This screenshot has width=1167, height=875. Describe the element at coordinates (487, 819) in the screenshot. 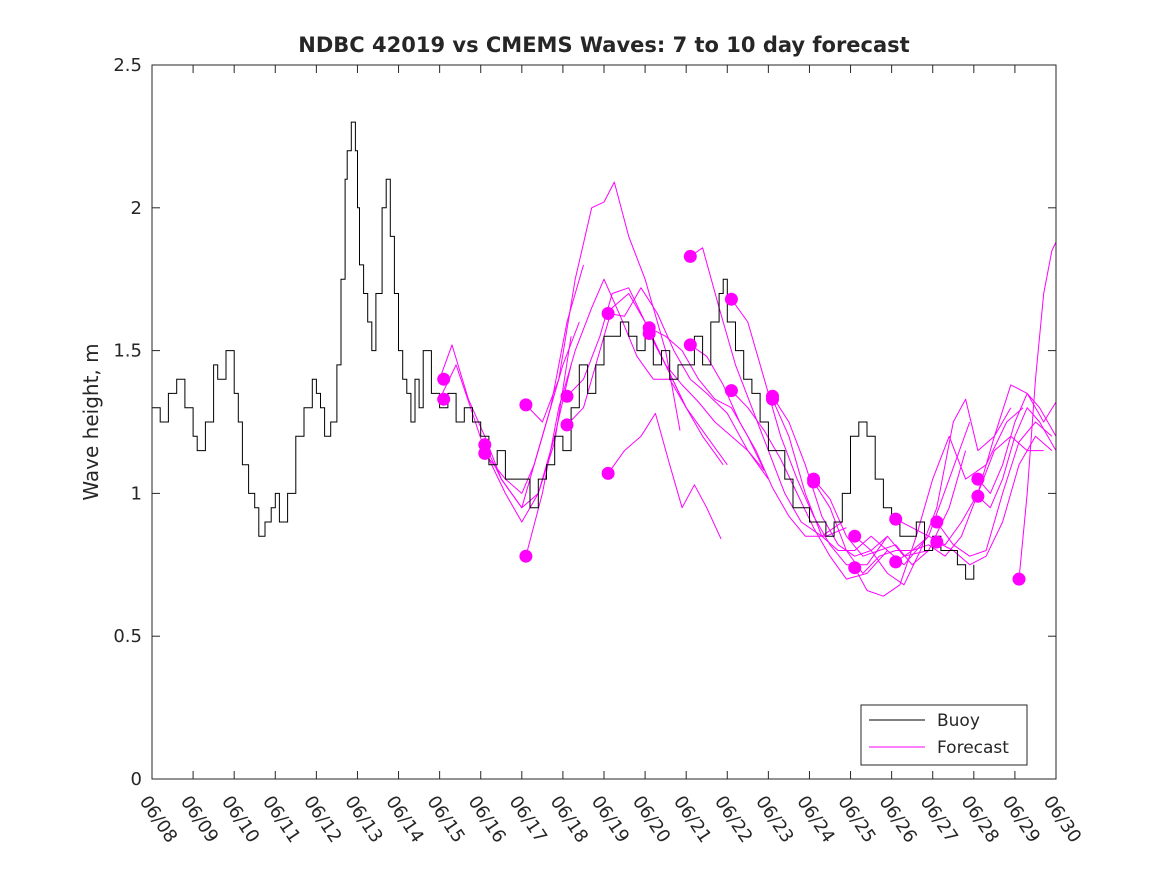

I see `x-tick-label-8: 06/16` at that location.